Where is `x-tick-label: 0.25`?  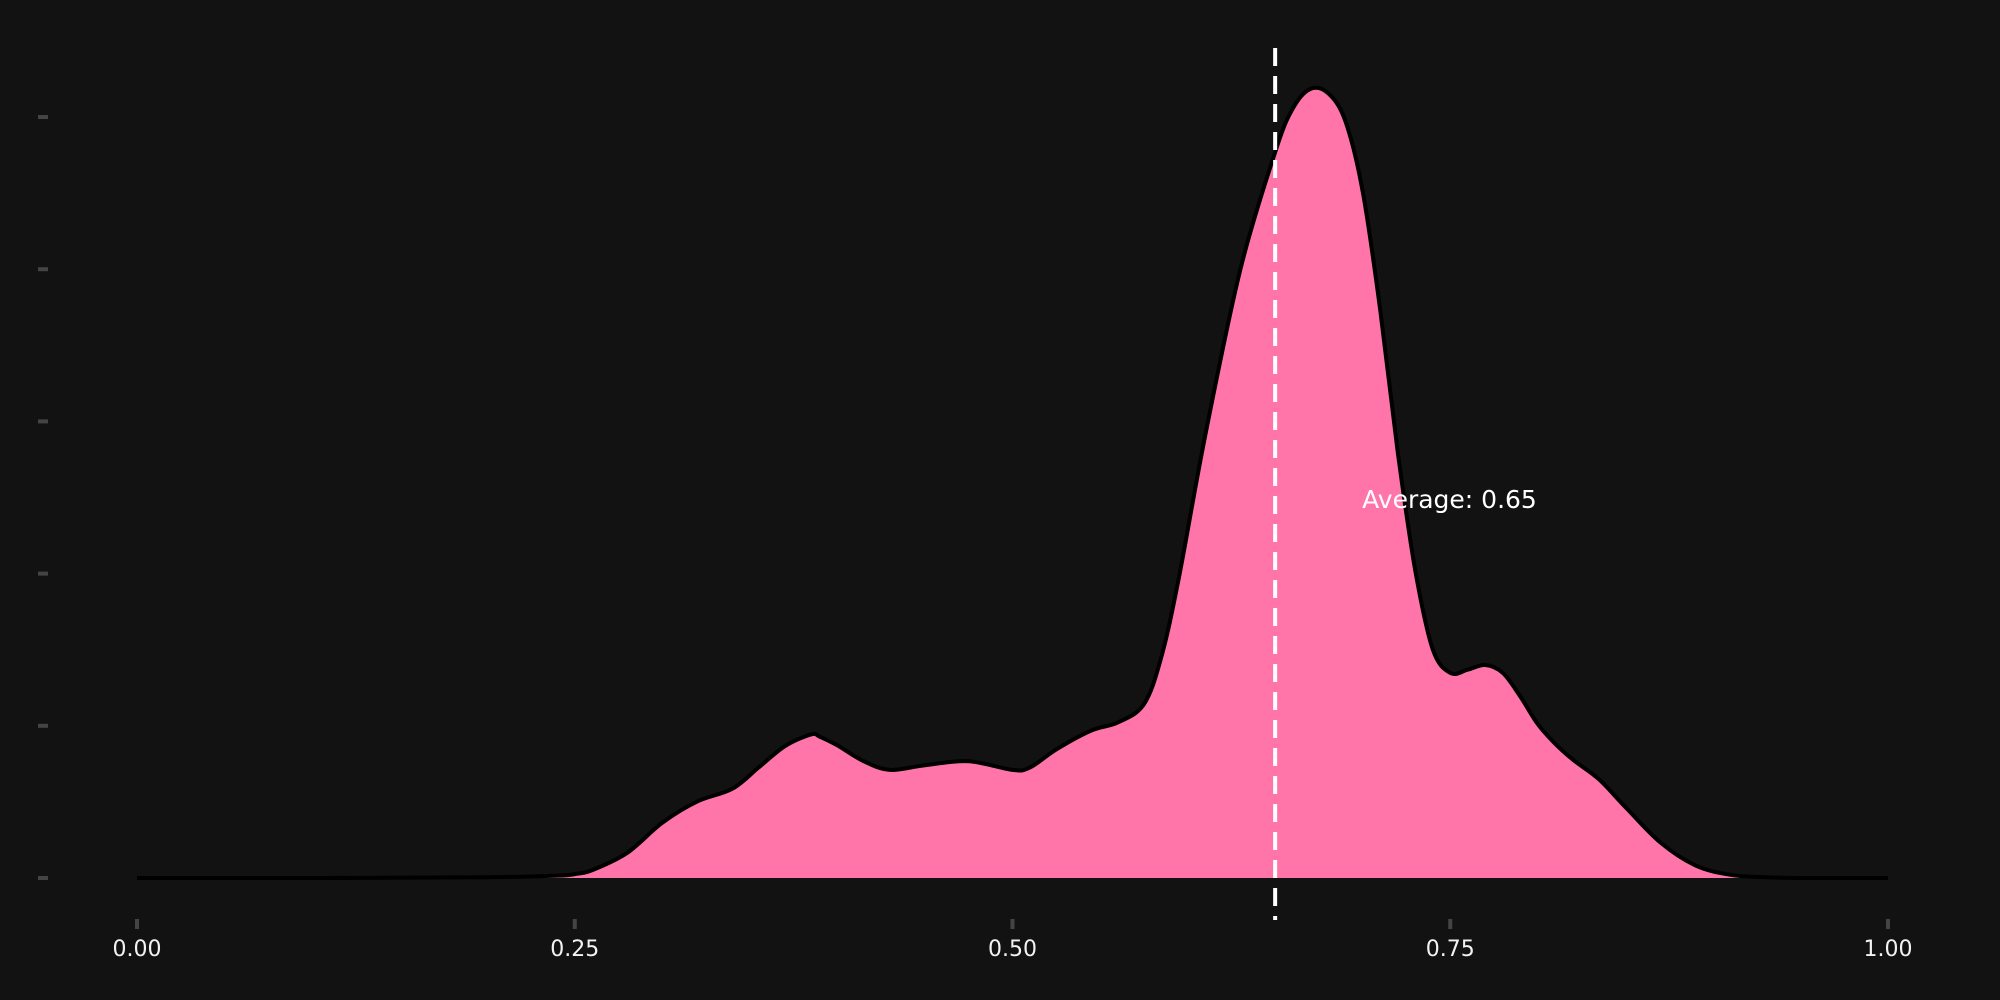
x-tick-label: 0.25 is located at coordinates (574, 949).